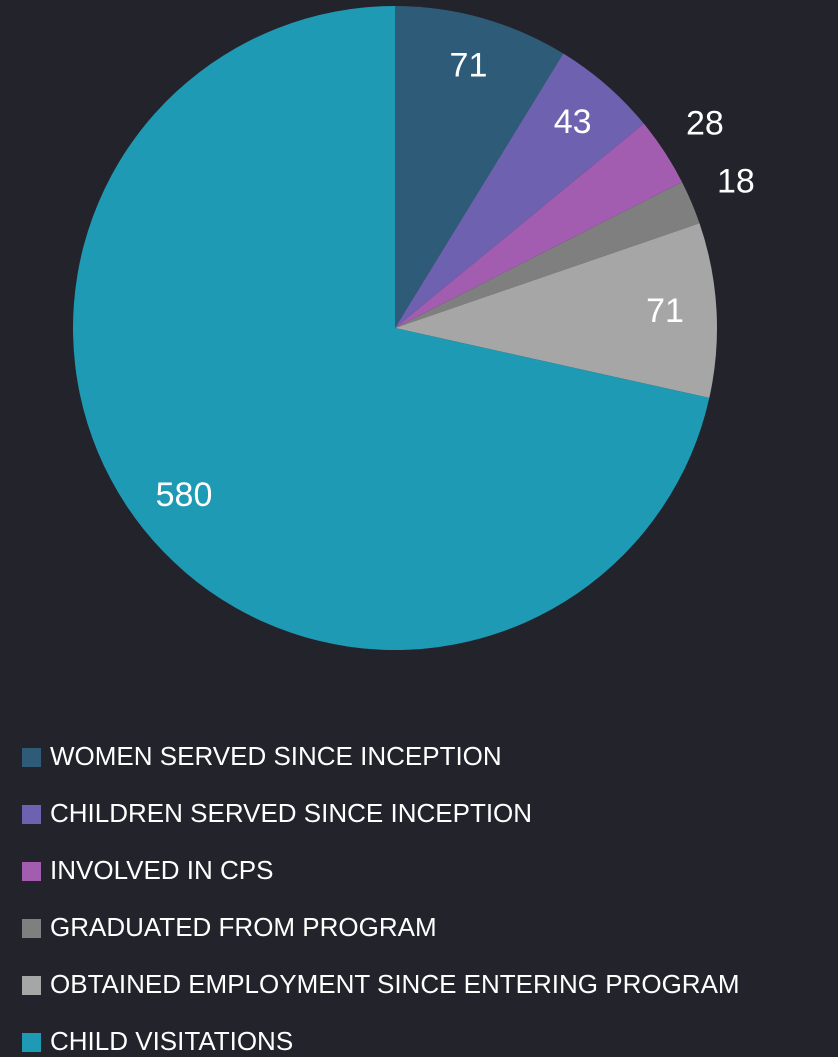  Describe the element at coordinates (276, 756) in the screenshot. I see `legend-label: WOMEN SERVED SINCE INCEPTION` at that location.